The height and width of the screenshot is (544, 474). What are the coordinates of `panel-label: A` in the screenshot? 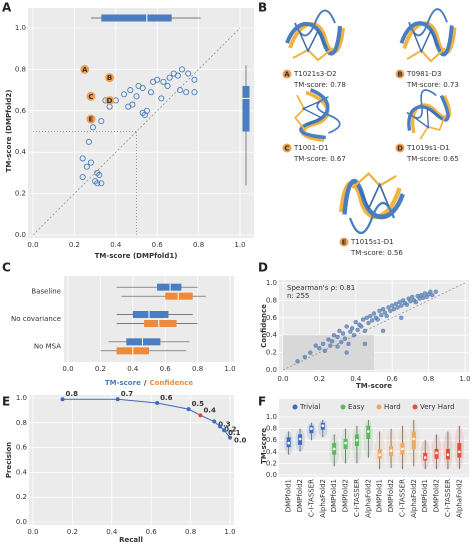 It's located at (7, 8).